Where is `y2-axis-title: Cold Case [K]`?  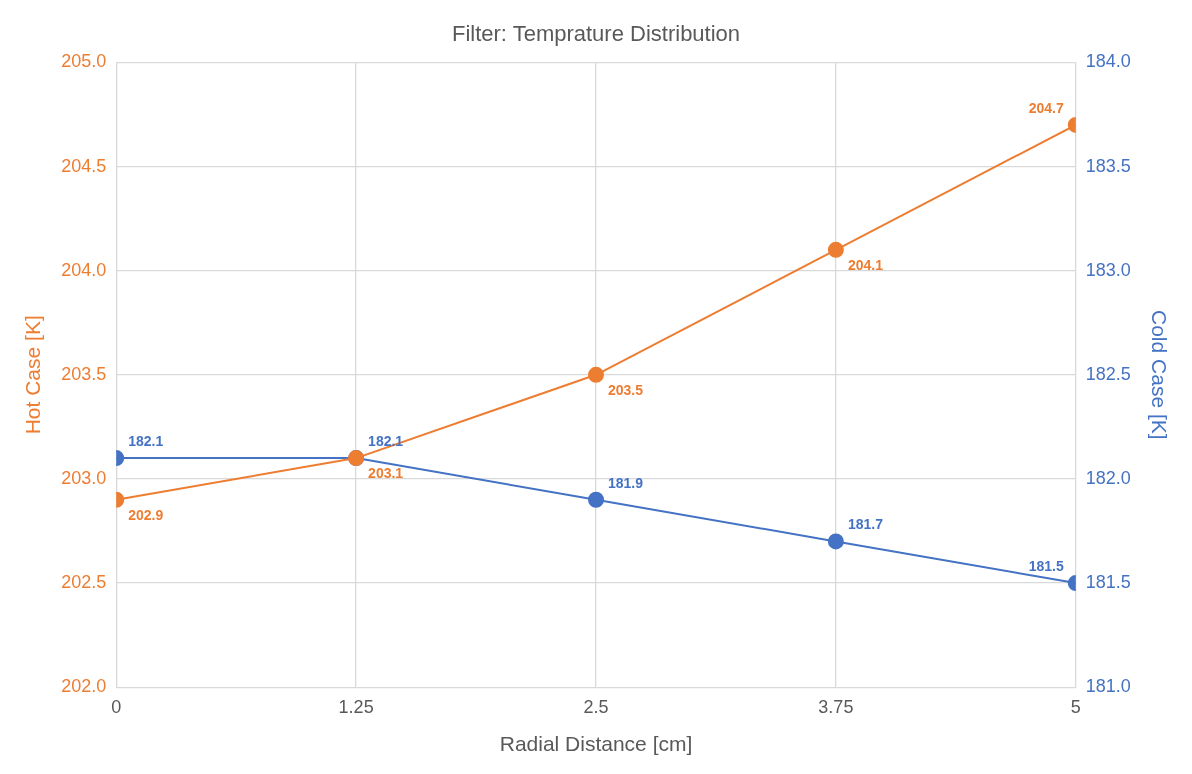 y2-axis-title: Cold Case [K] is located at coordinates (1159, 375).